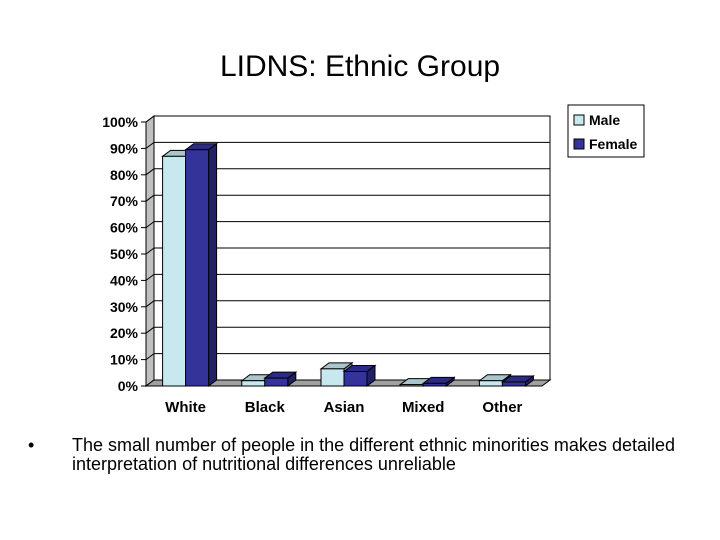 The height and width of the screenshot is (540, 720). Describe the element at coordinates (253, 383) in the screenshot. I see `bar-male-black` at that location.